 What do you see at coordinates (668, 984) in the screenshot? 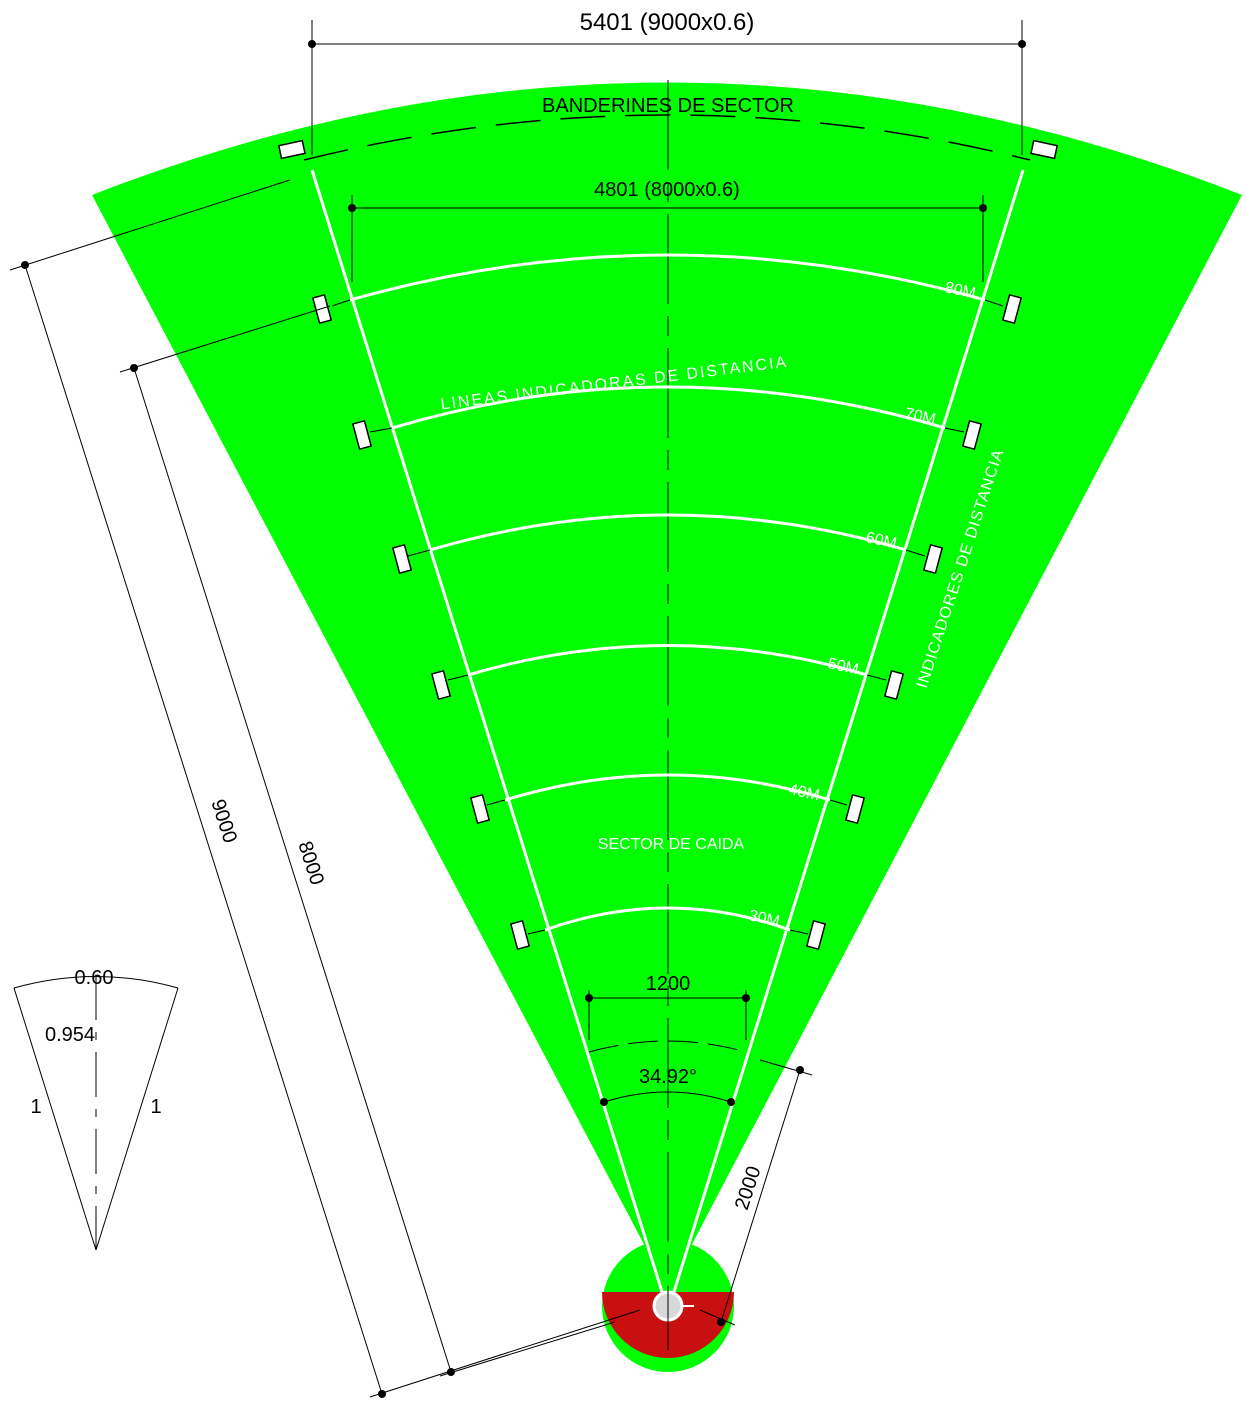
I see `label-1200: 1200` at bounding box center [668, 984].